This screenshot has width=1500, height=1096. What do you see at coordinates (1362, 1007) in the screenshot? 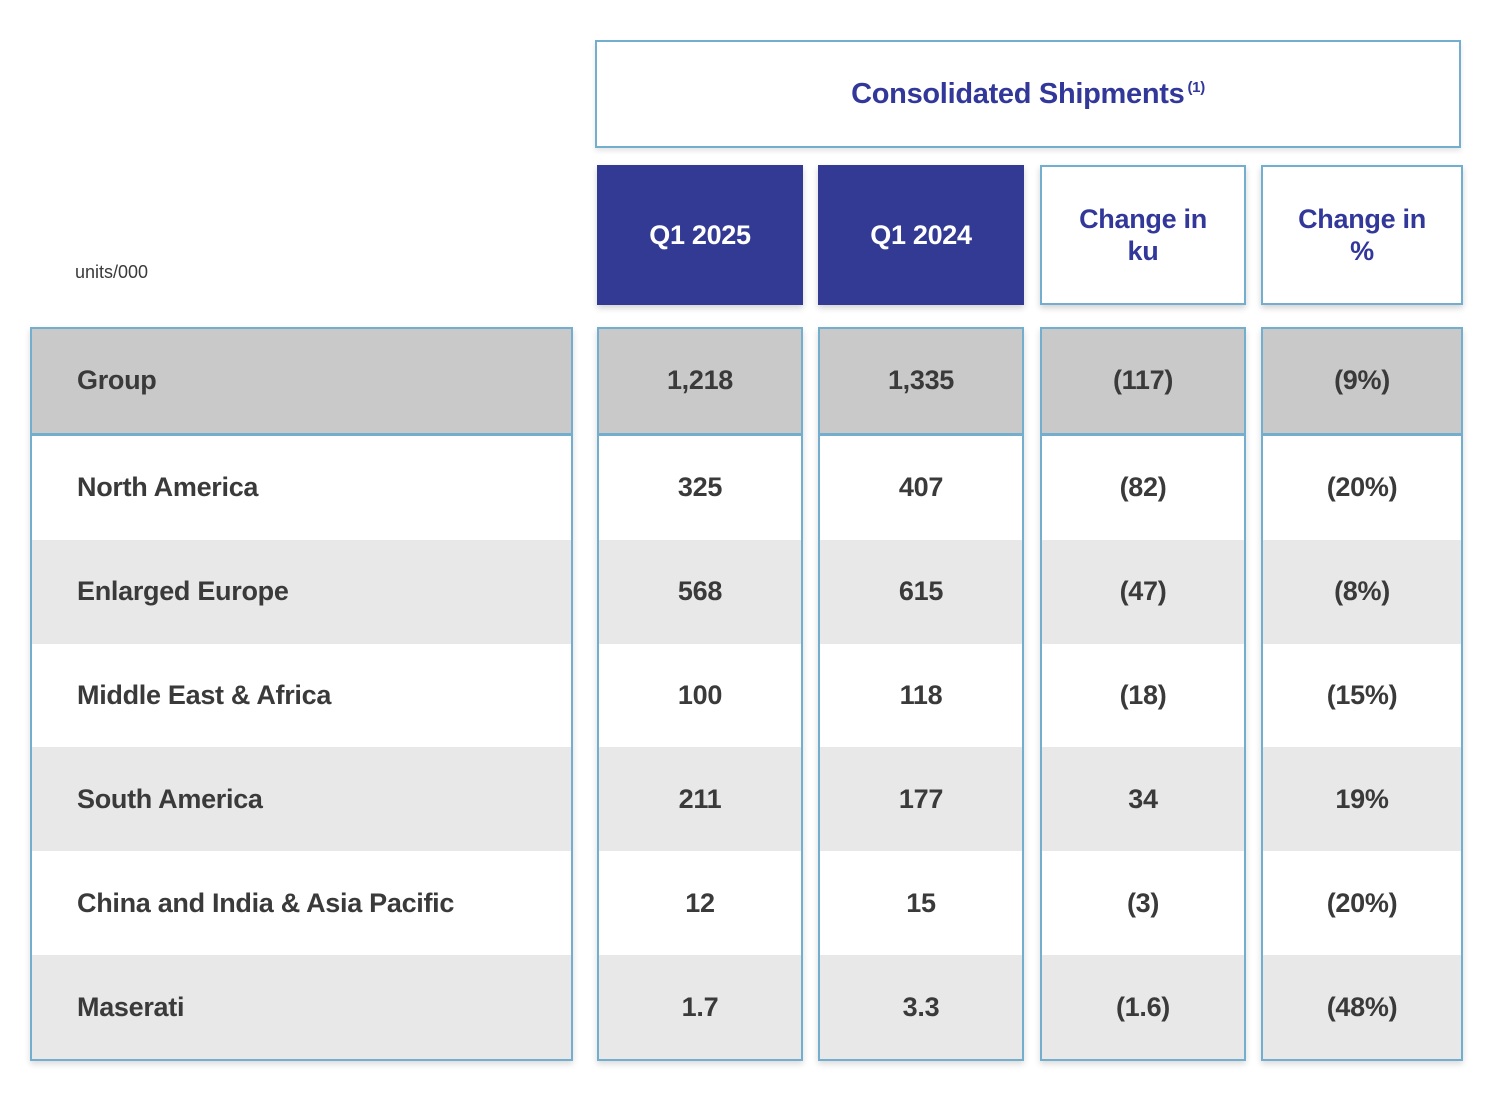
I see `cell-maserati-change-pct: (48%)` at bounding box center [1362, 1007].